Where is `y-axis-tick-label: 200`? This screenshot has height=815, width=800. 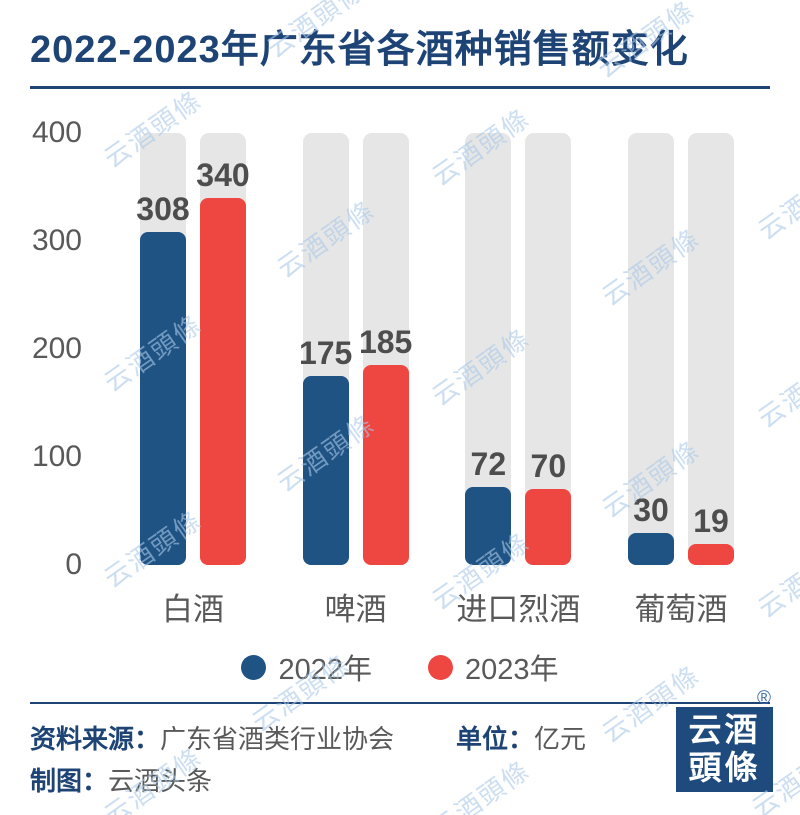 y-axis-tick-label: 200 is located at coordinates (56, 348).